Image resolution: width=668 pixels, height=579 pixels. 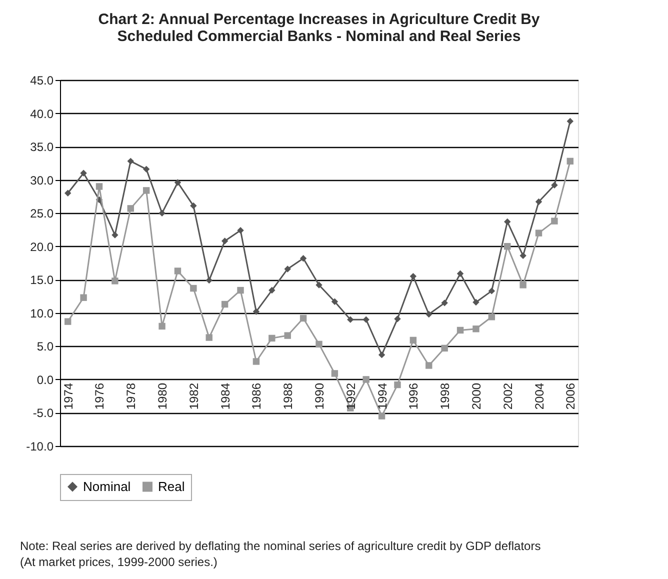 I want to click on y-tick-label: 20.0, so click(x=42, y=247).